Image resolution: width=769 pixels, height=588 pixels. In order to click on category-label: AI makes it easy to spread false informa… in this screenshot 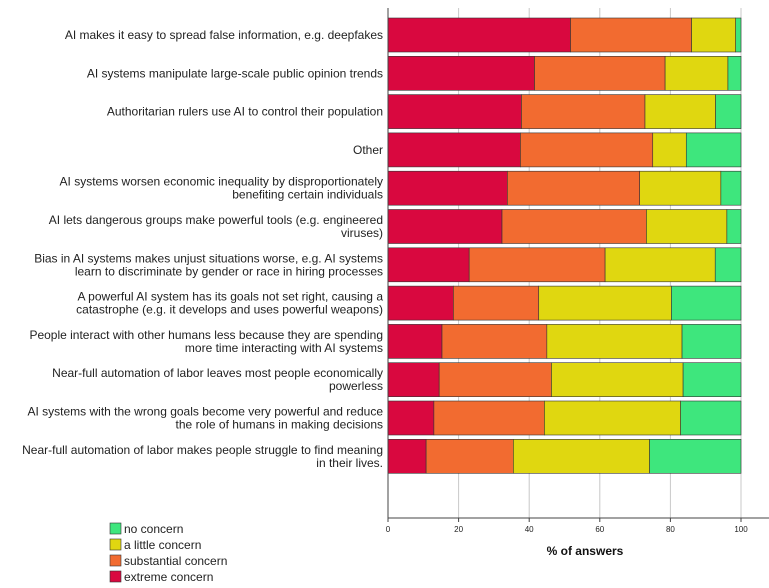, I will do `click(224, 35)`.